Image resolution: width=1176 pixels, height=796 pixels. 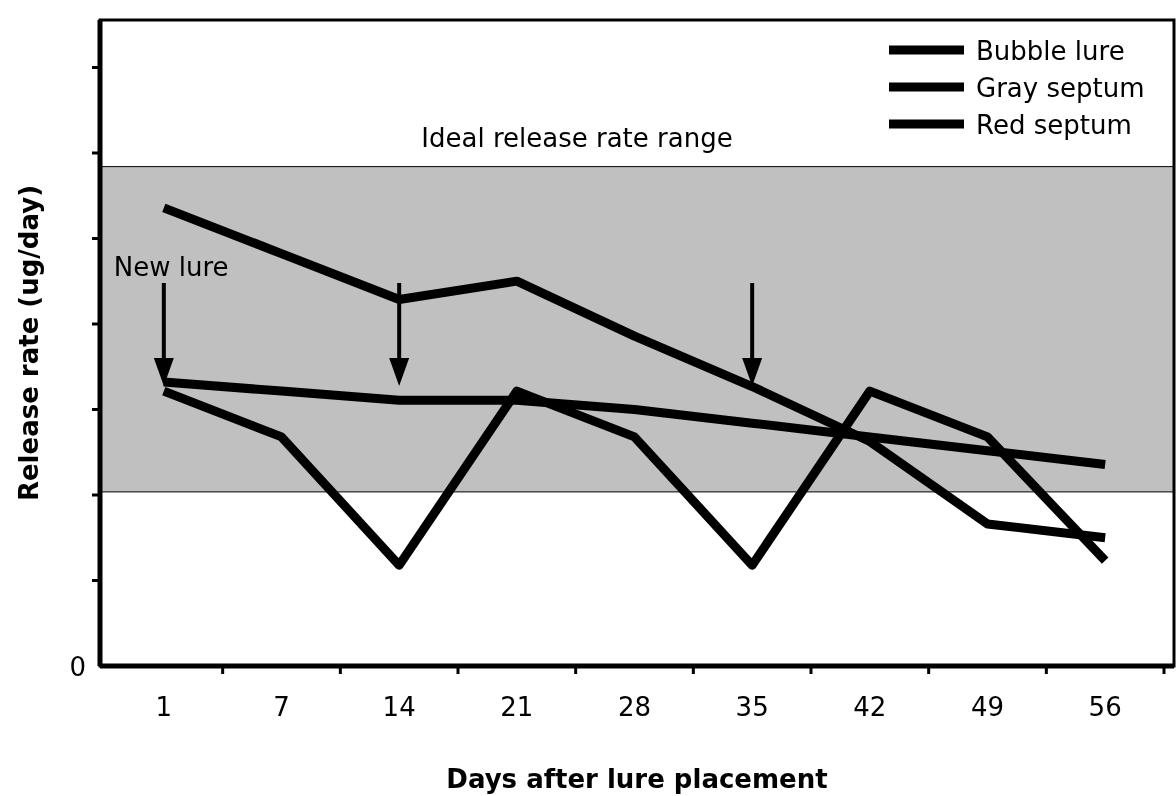 I want to click on legend-label: Gray septum, so click(x=1060, y=88).